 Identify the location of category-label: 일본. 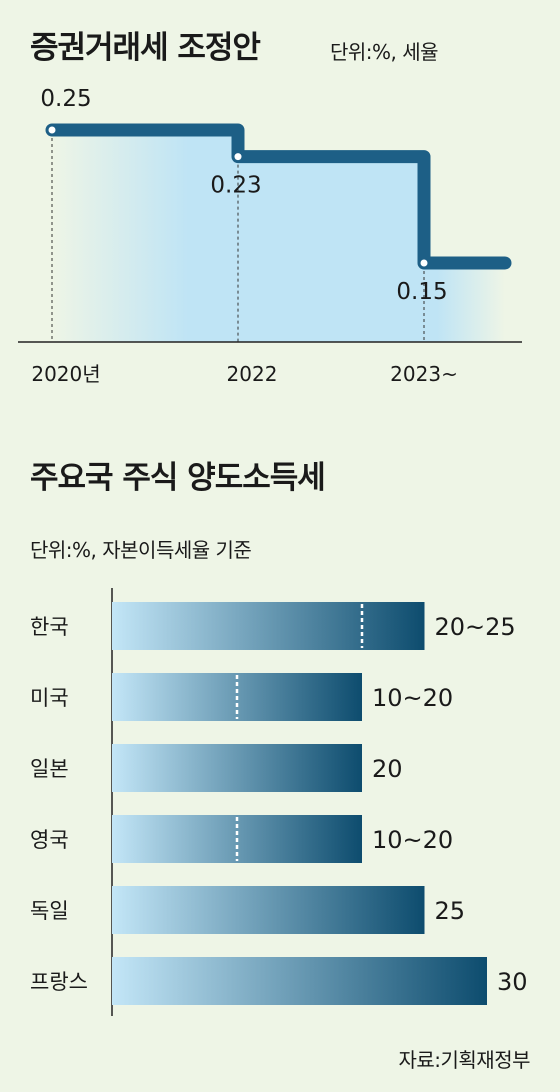
(49, 769).